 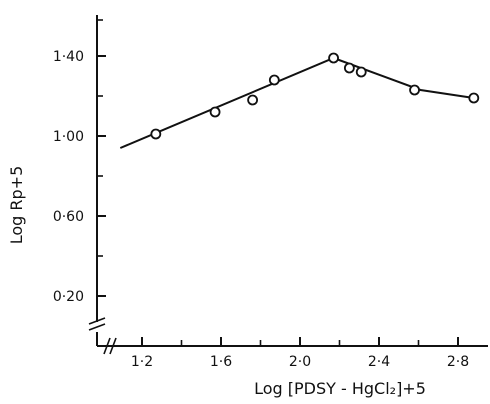 I want to click on y-tick-label: 1·40, so click(x=68, y=57).